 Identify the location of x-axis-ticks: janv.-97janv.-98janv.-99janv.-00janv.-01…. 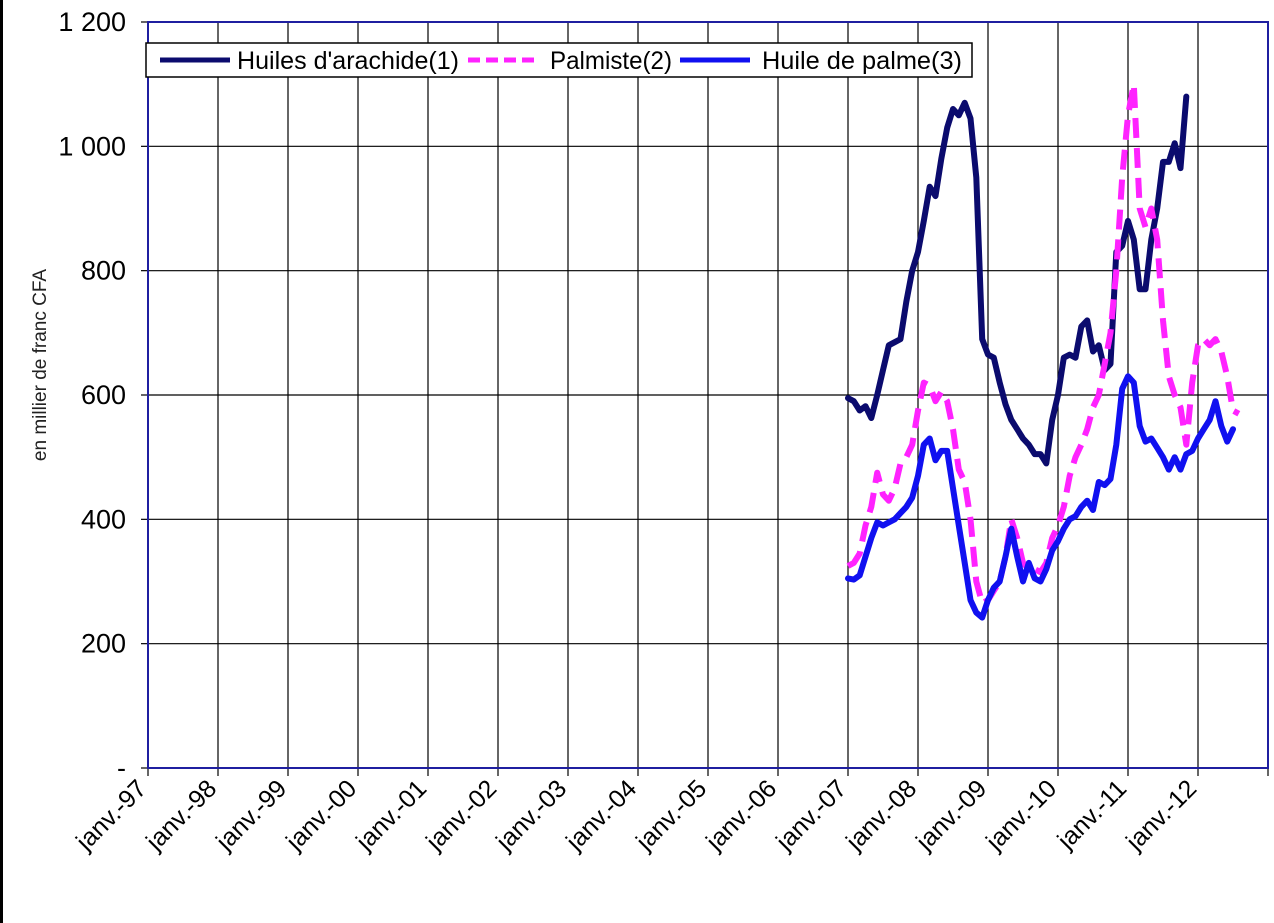
(669, 812).